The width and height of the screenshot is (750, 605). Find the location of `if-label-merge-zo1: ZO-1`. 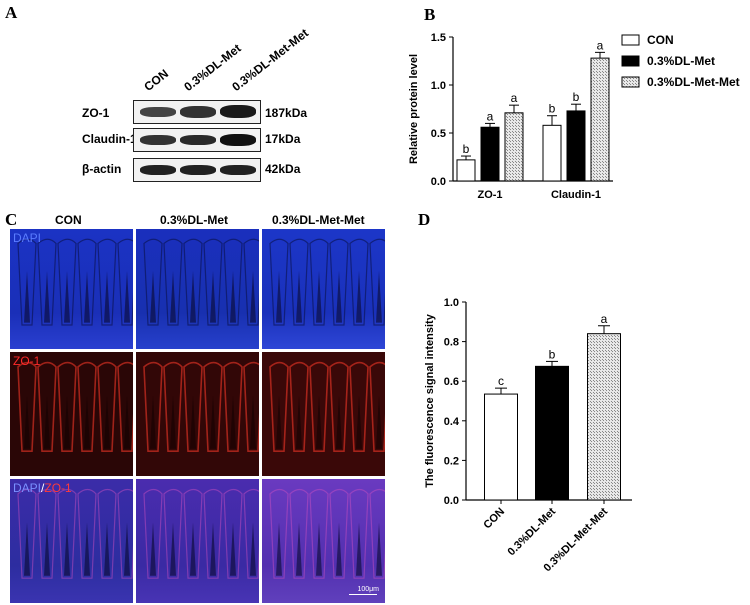

if-label-merge-zo1: ZO-1 is located at coordinates (58, 488).